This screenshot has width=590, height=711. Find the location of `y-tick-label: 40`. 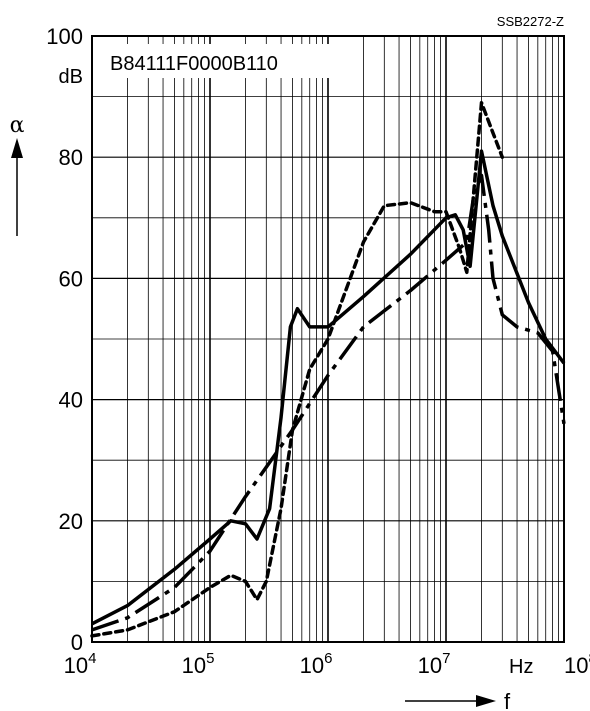

y-tick-label: 40 is located at coordinates (71, 400).